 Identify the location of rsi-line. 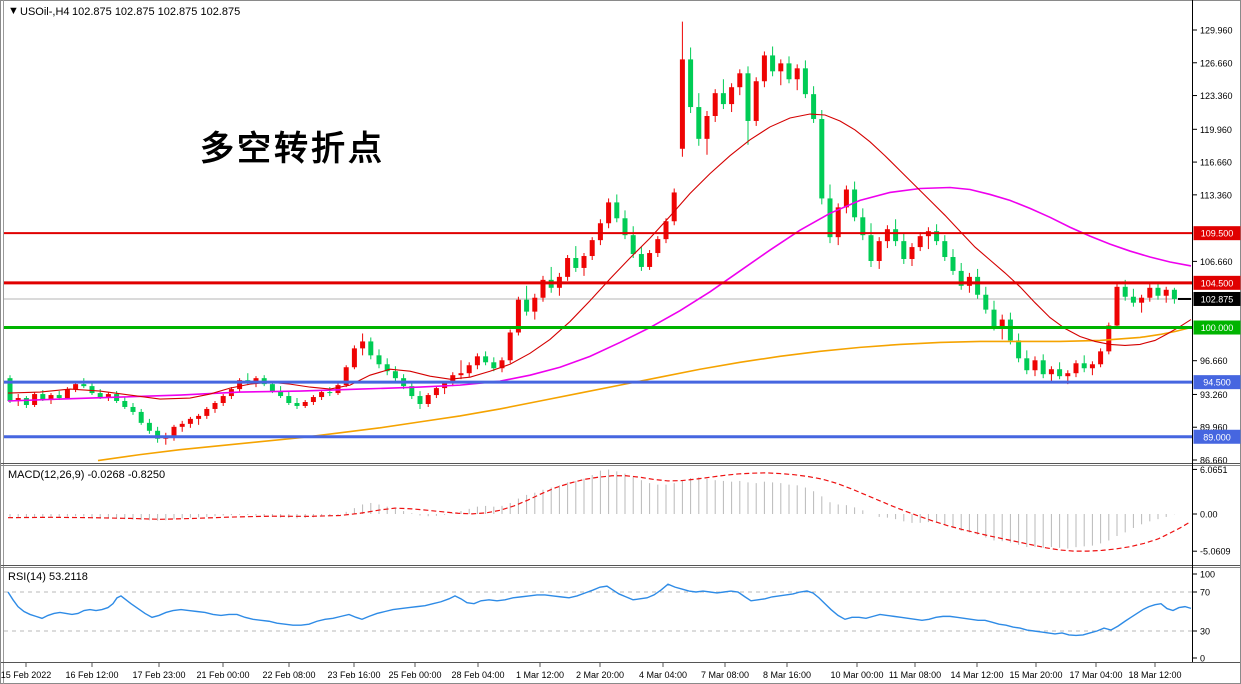
(599, 610).